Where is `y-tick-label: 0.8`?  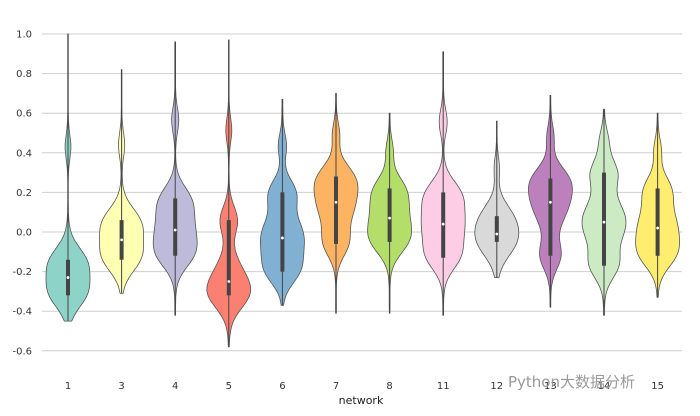
y-tick-label: 0.8 is located at coordinates (24, 74).